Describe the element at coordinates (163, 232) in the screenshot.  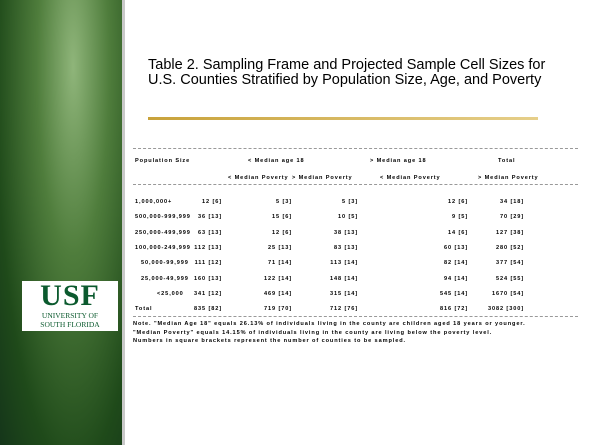
I see `row-label: 250,000-499,999` at that location.